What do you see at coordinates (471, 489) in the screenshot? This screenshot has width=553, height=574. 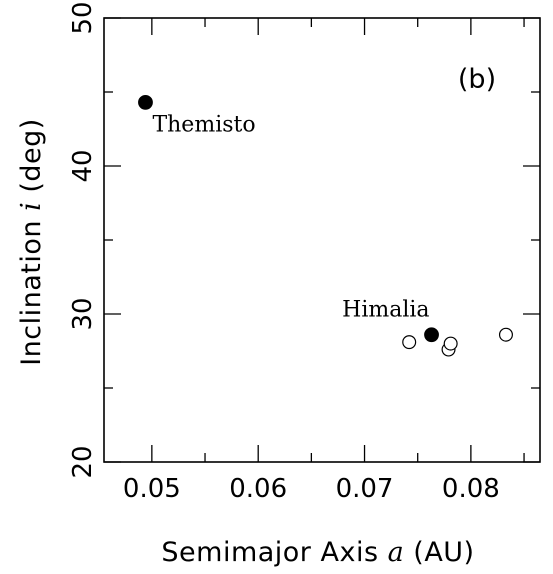 I see `x-tick-label: 0.08` at bounding box center [471, 489].